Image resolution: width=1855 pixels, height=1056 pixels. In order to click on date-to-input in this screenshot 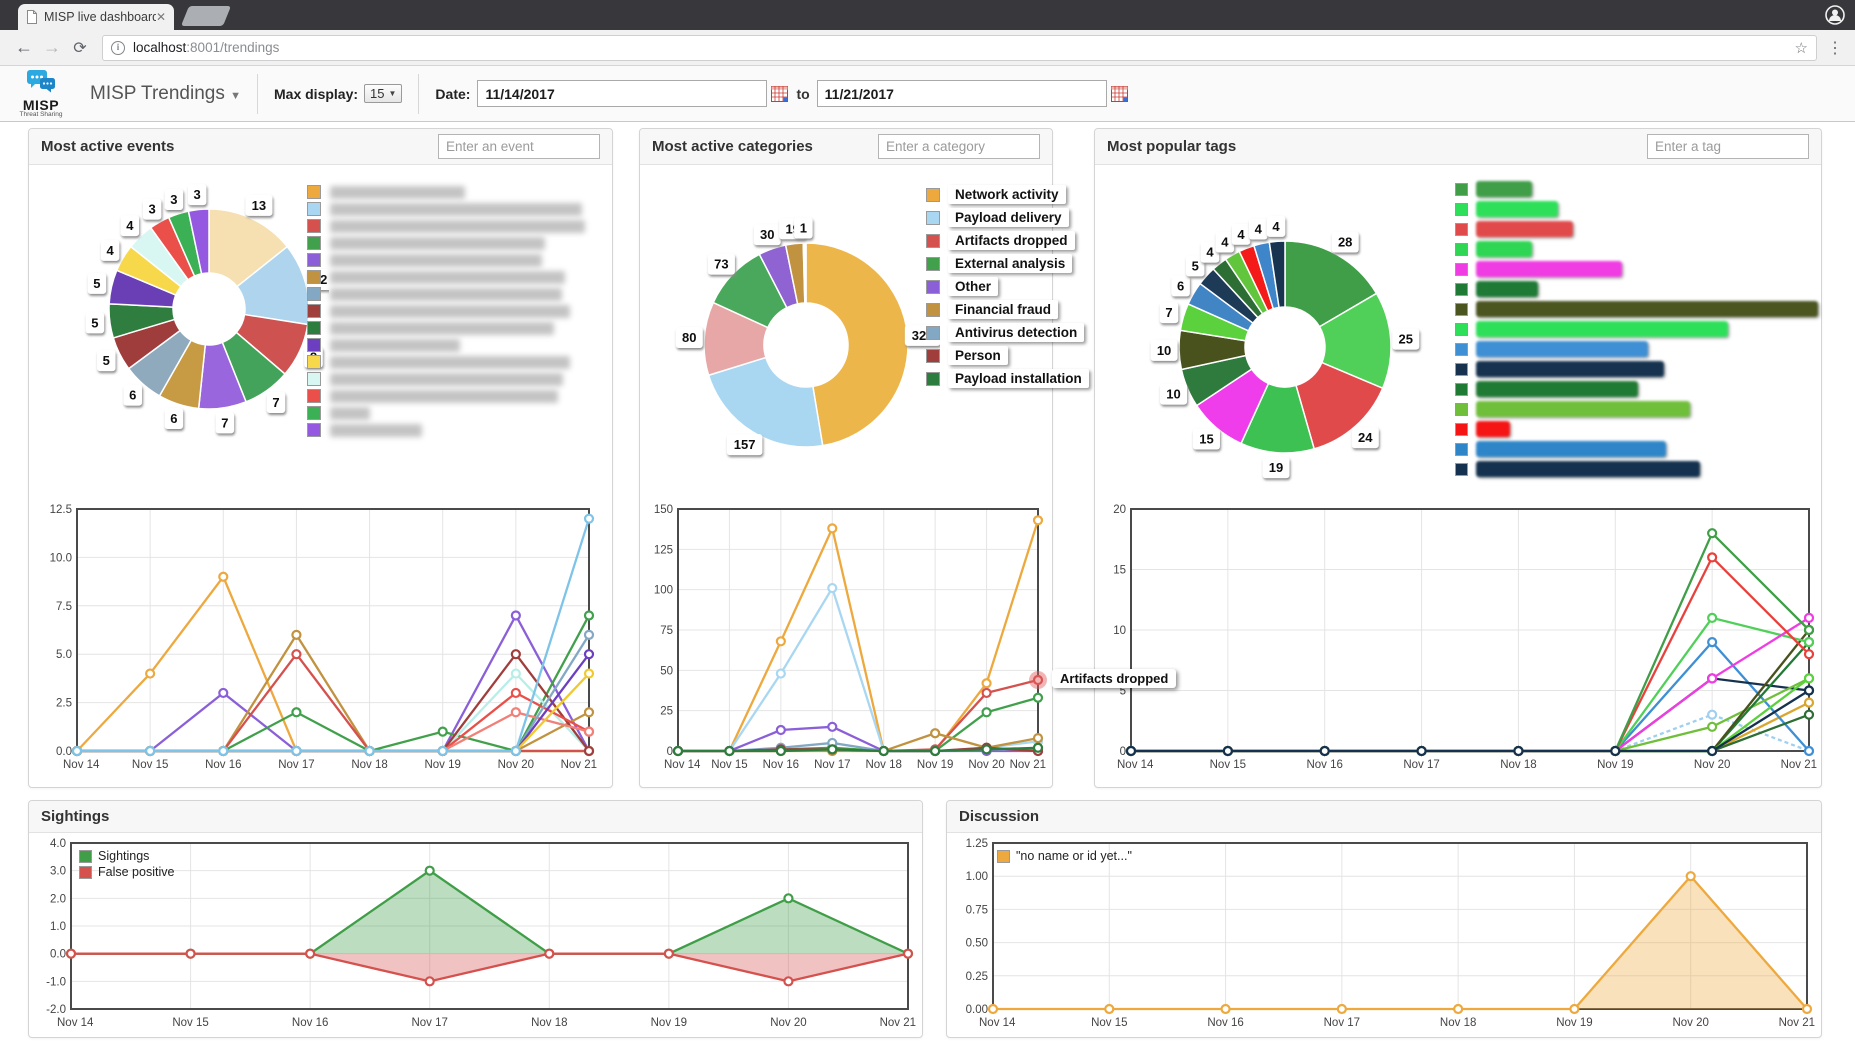, I will do `click(961, 93)`.